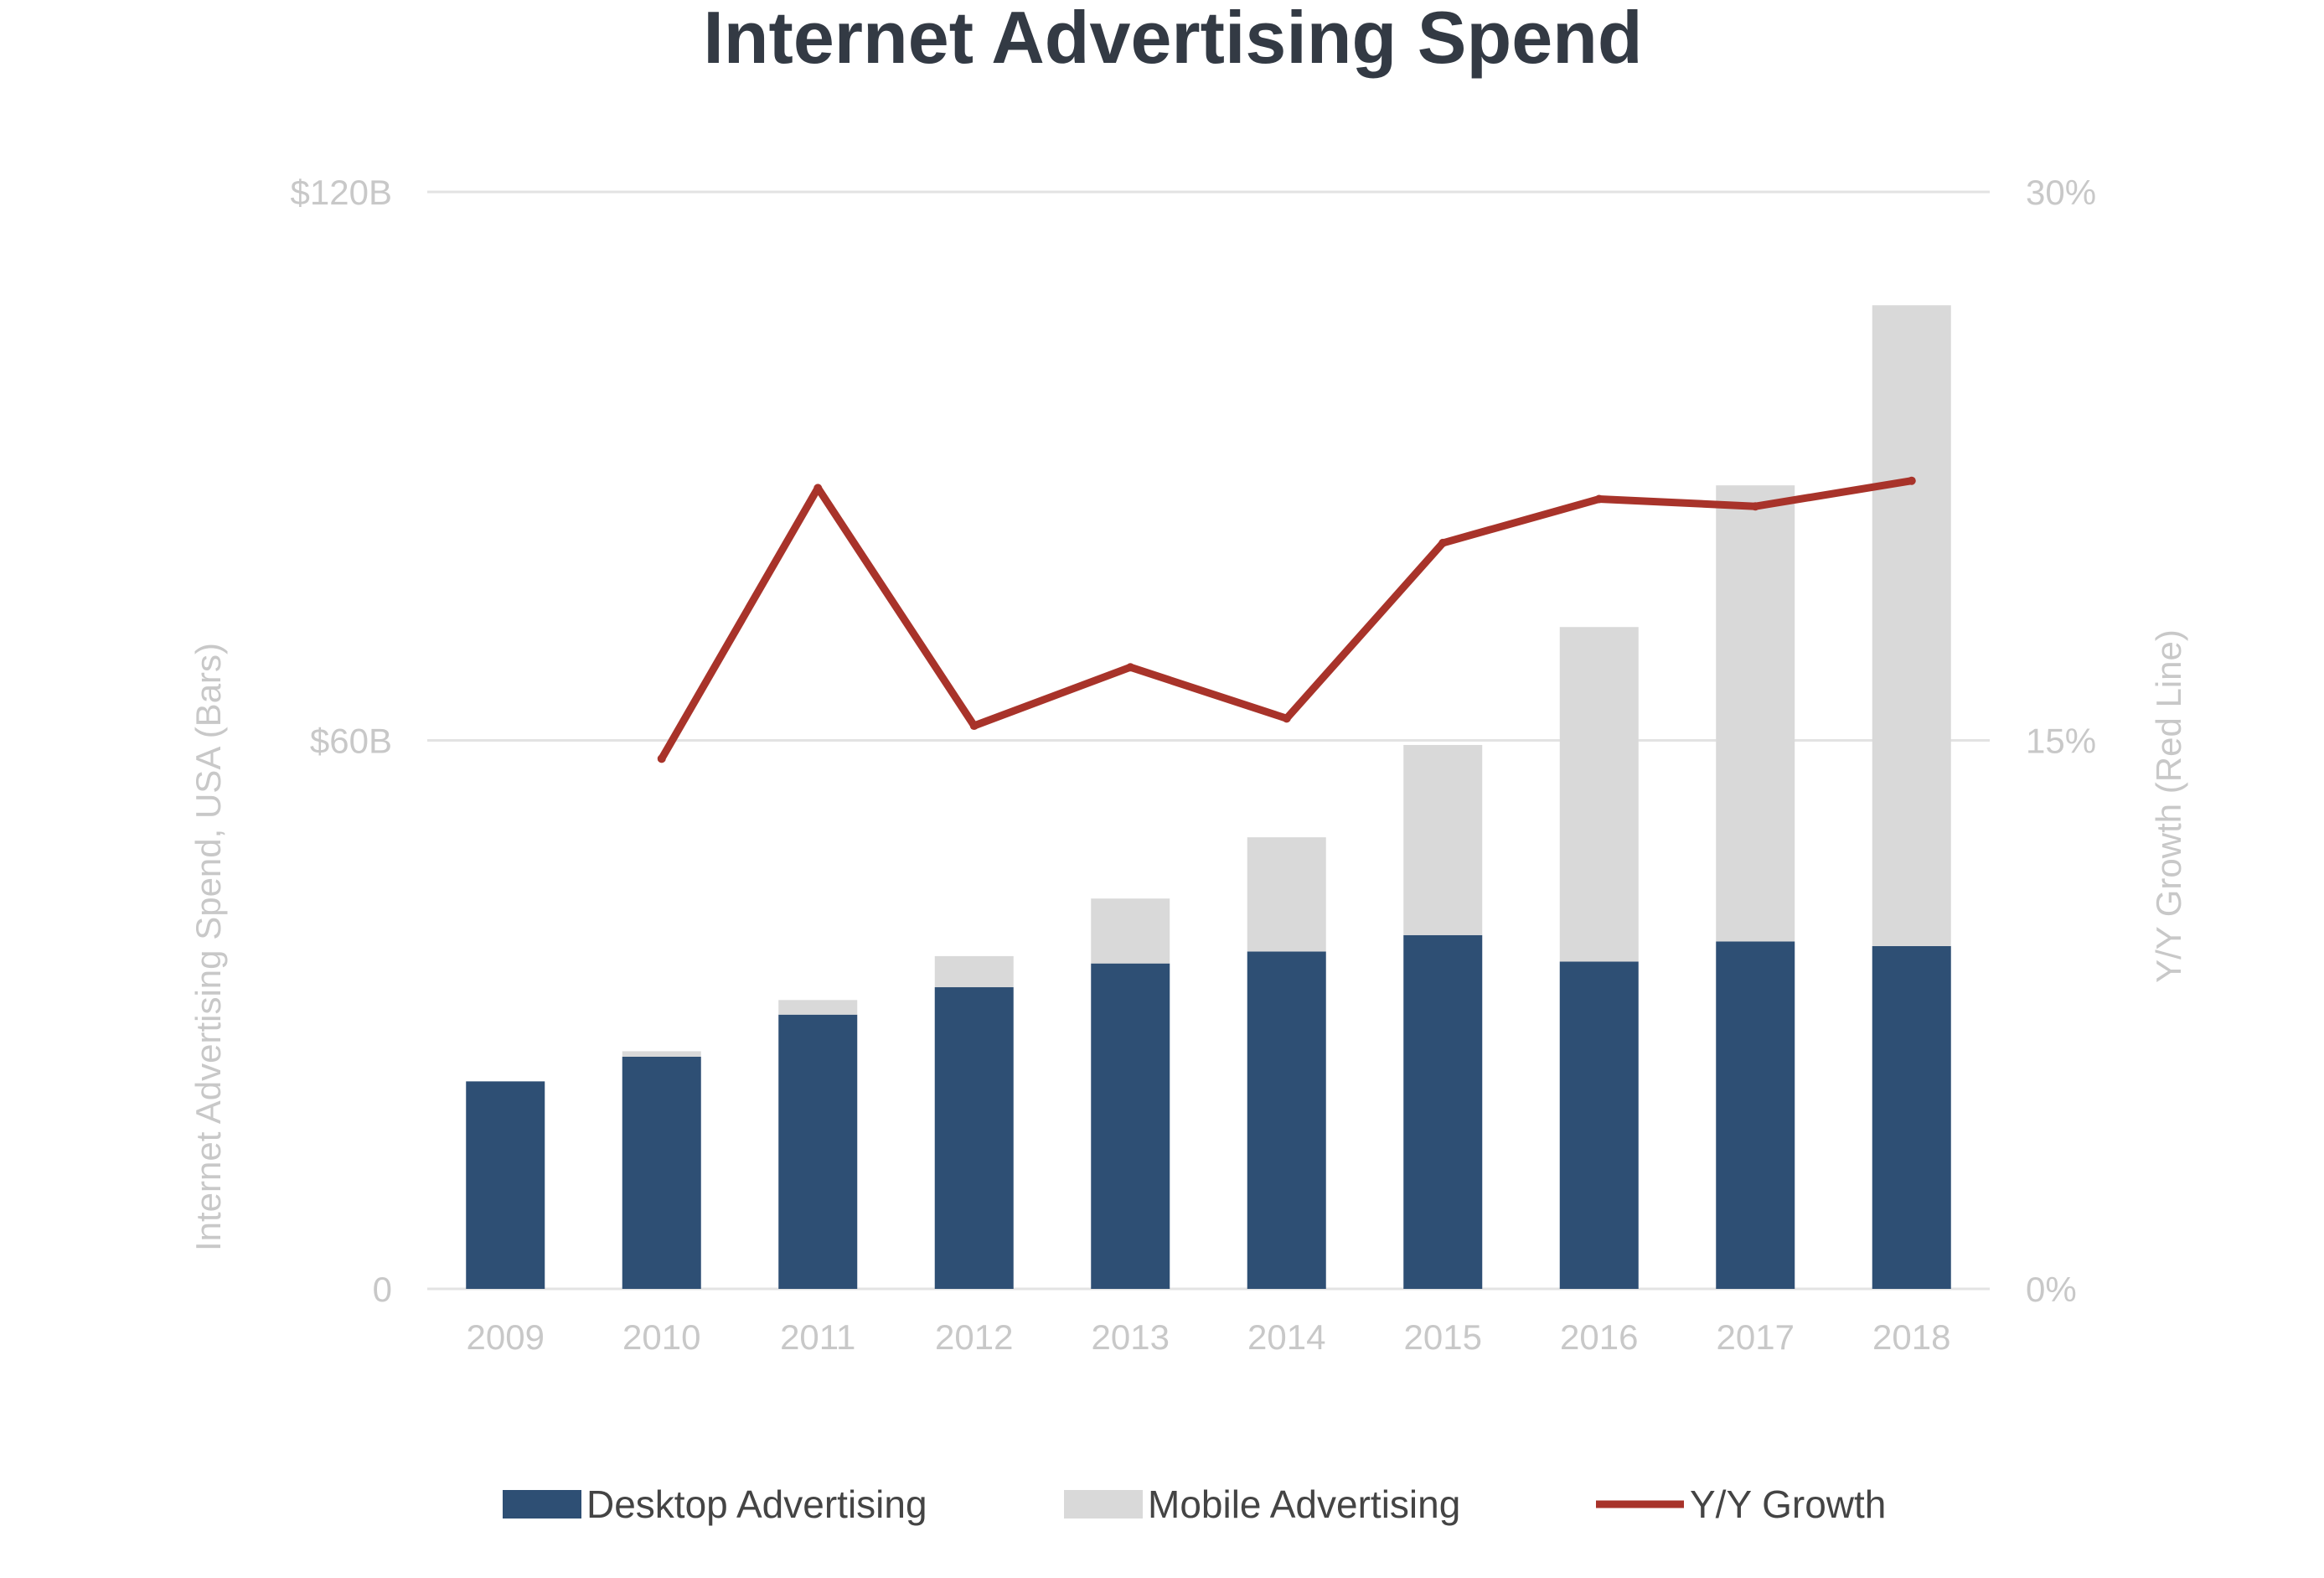 Image resolution: width=2324 pixels, height=1578 pixels. What do you see at coordinates (1286, 1337) in the screenshot?
I see `x-tick-label: 2014` at bounding box center [1286, 1337].